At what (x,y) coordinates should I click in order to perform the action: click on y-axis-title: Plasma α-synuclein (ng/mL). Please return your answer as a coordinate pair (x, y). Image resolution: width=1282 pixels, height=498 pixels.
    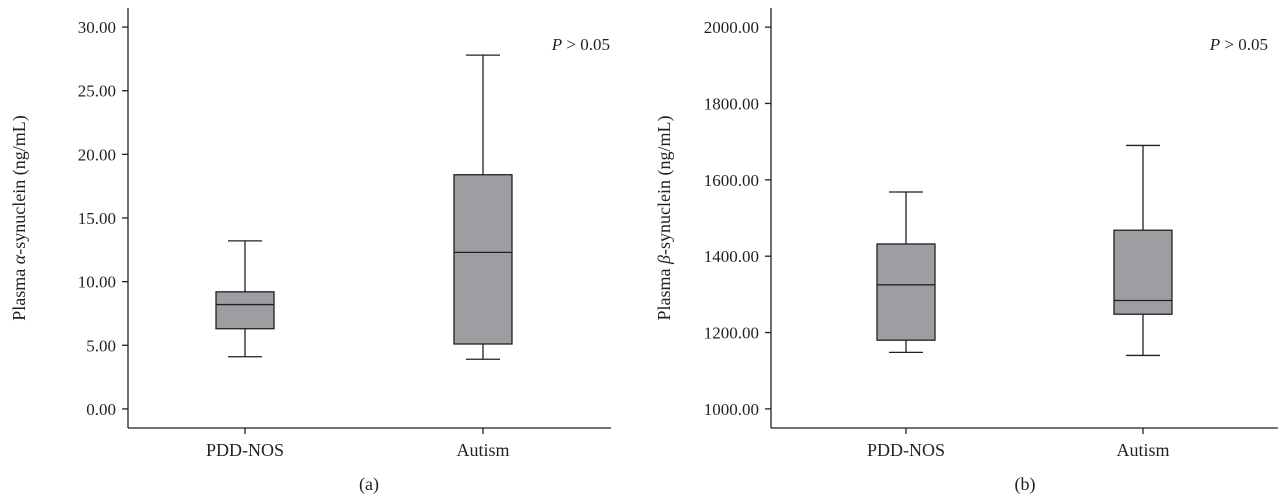
    Looking at the image, I should click on (19, 217).